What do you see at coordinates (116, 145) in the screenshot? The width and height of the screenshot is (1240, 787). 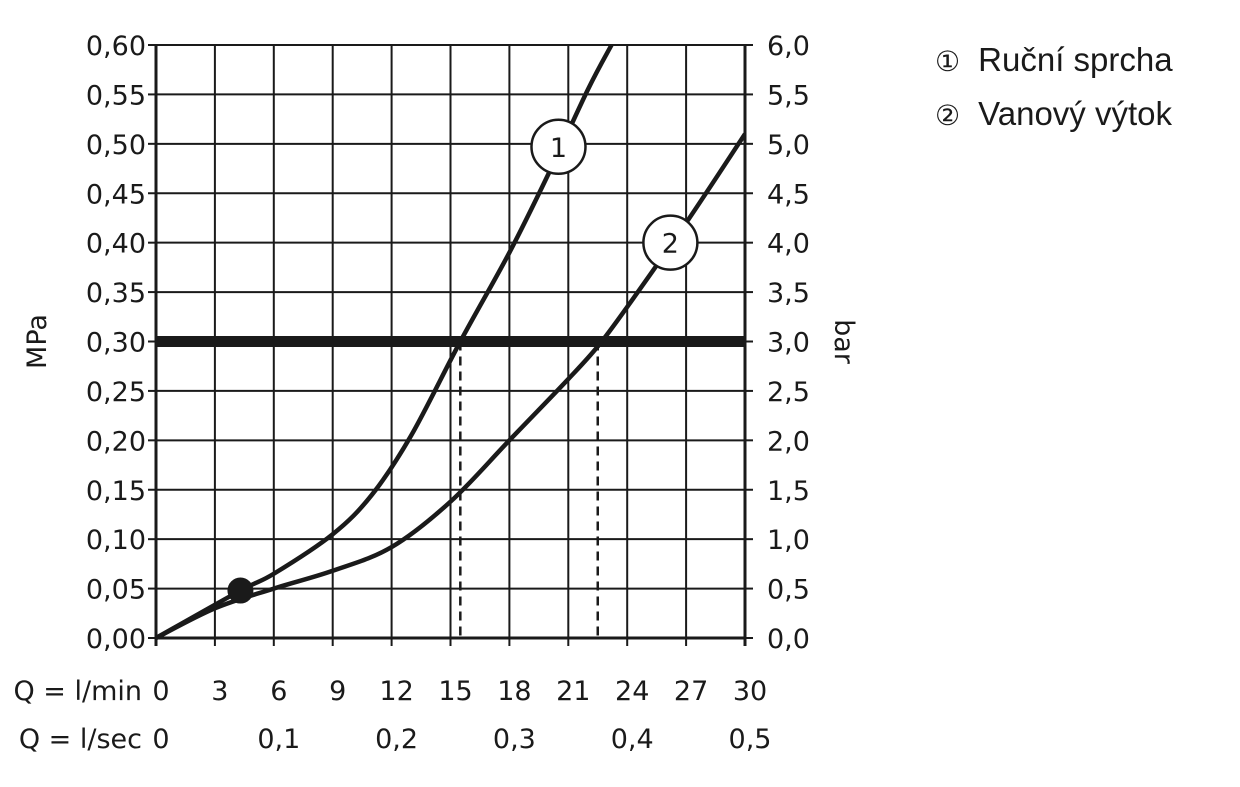 I see `y-left-tick-label: 0,50` at bounding box center [116, 145].